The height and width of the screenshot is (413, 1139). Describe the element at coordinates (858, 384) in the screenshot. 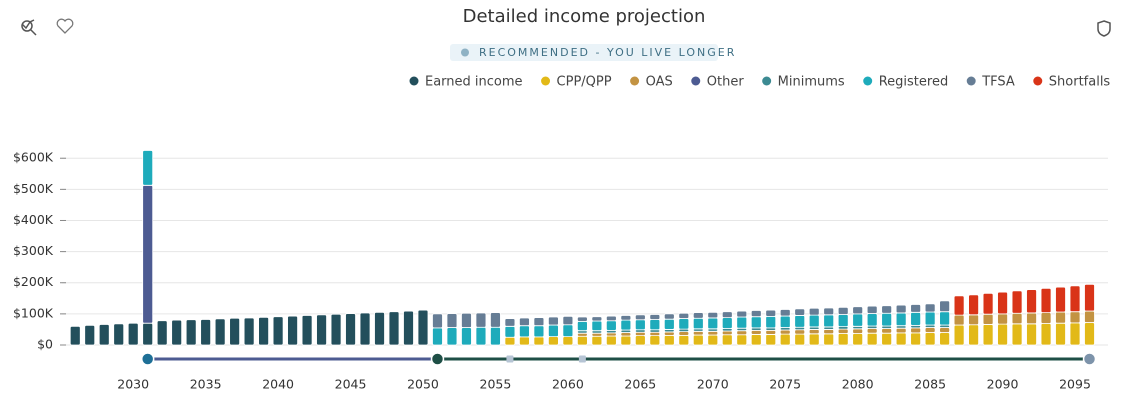

I see `x-tick-label: 2080` at that location.